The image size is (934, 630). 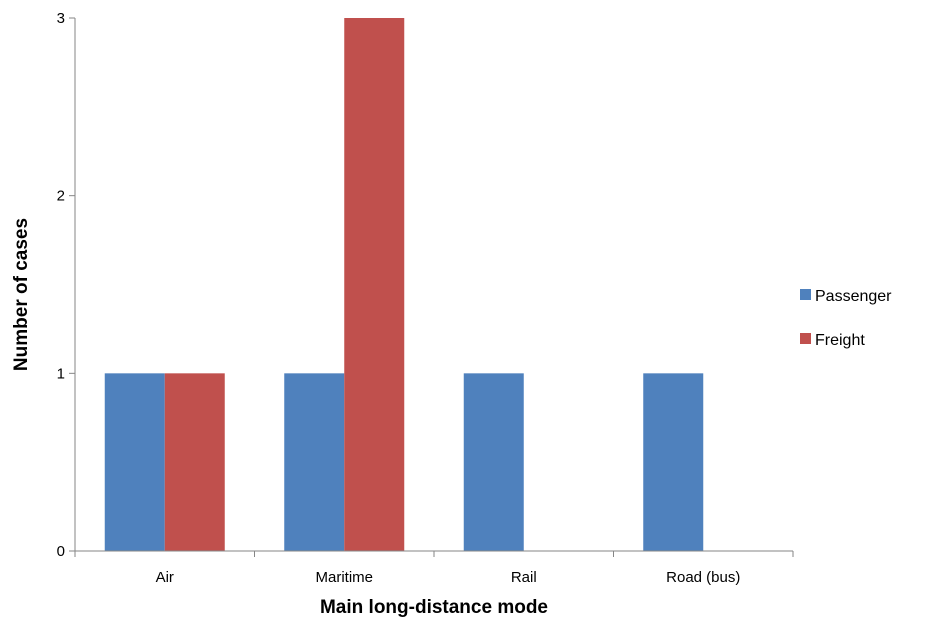 I want to click on x-tick-label: Rail, so click(x=524, y=577).